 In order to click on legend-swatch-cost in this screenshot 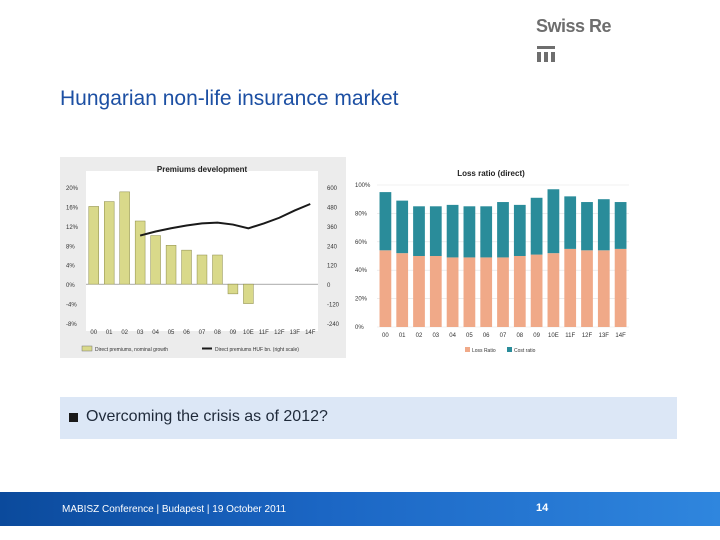, I will do `click(509, 349)`.